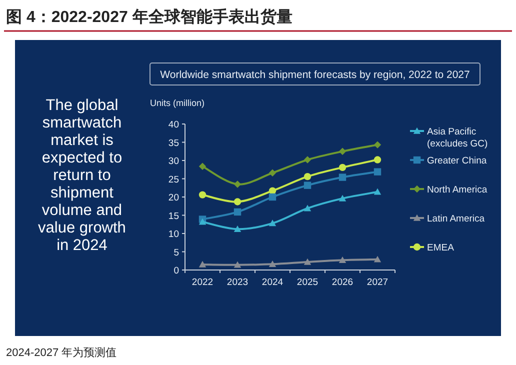 The height and width of the screenshot is (365, 516). What do you see at coordinates (173, 216) in the screenshot?
I see `y-tick-label: 15` at bounding box center [173, 216].